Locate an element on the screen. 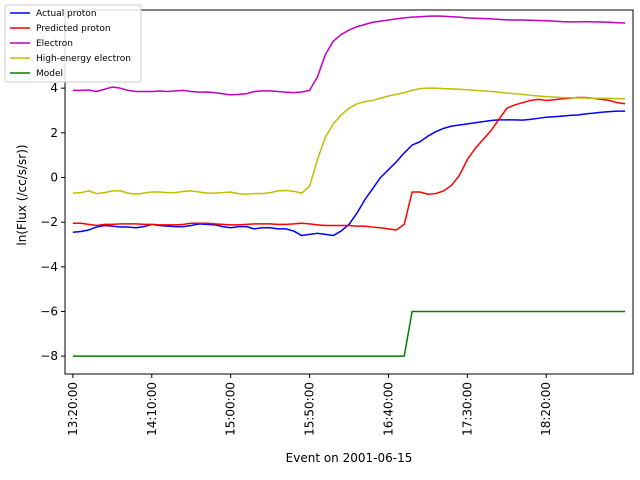 Image resolution: width=640 pixels, height=480 pixels. x-tick-label: 15:50:00 is located at coordinates (310, 409).